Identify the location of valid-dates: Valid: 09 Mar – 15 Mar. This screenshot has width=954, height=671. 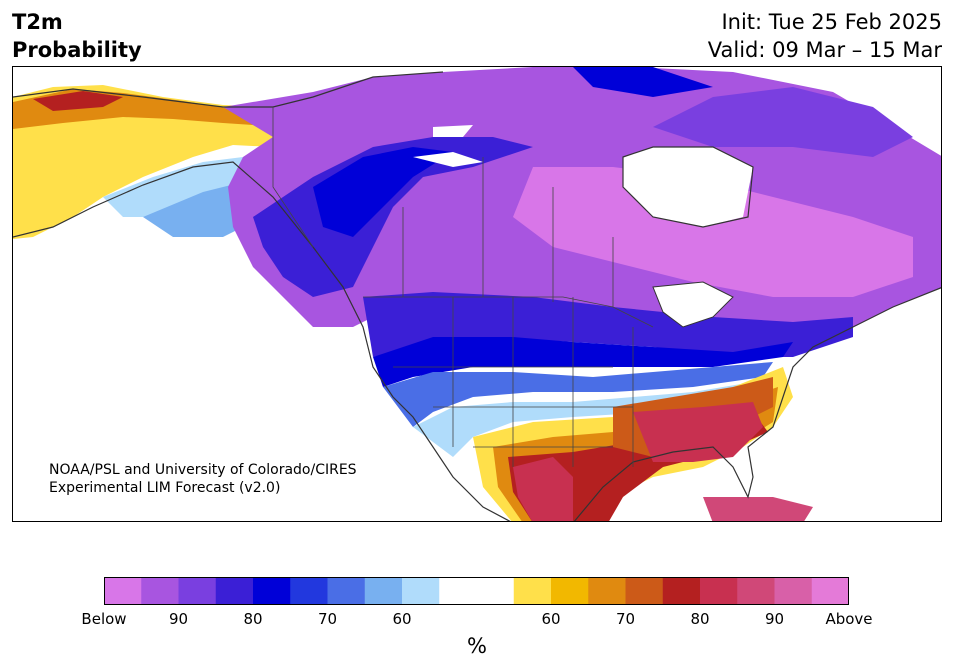
(824, 50).